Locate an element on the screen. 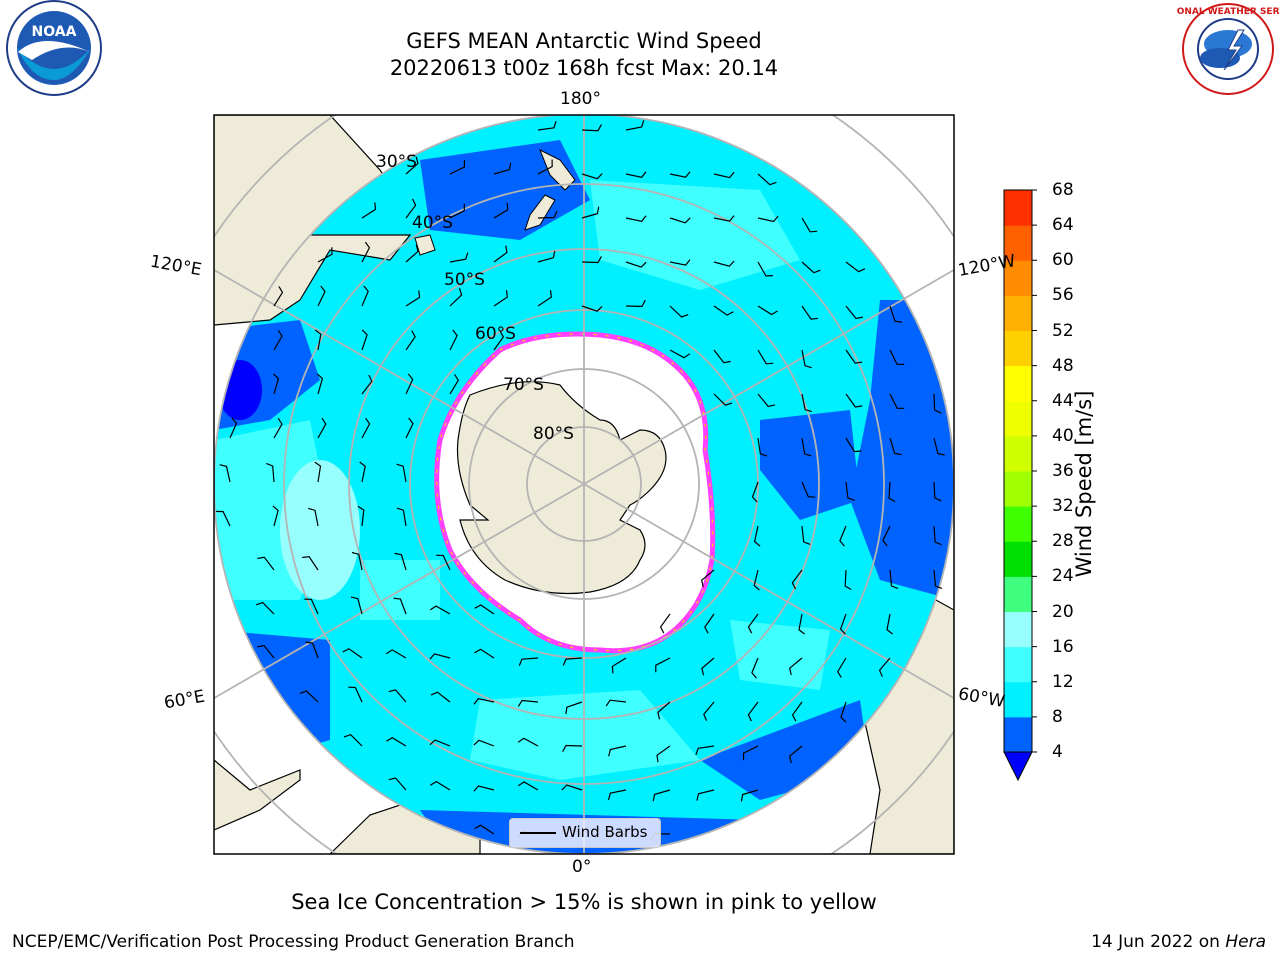 Image resolution: width=1280 pixels, height=960 pixels. colorbar-tick-label: 4 is located at coordinates (1057, 752).